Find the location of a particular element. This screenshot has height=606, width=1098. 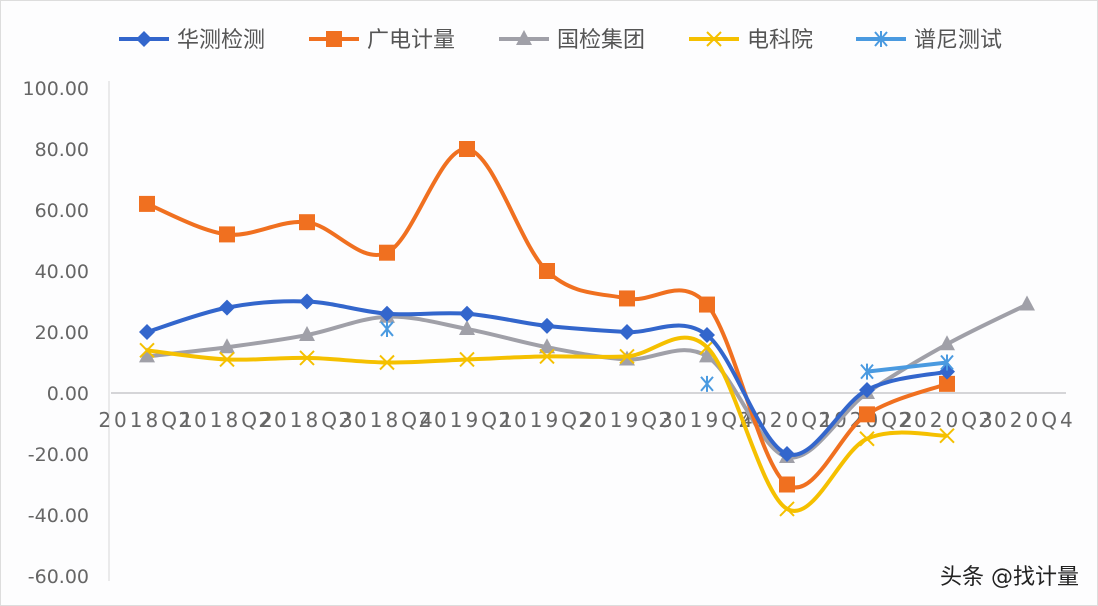

y-tick-label: -40.00 is located at coordinates (58, 516).